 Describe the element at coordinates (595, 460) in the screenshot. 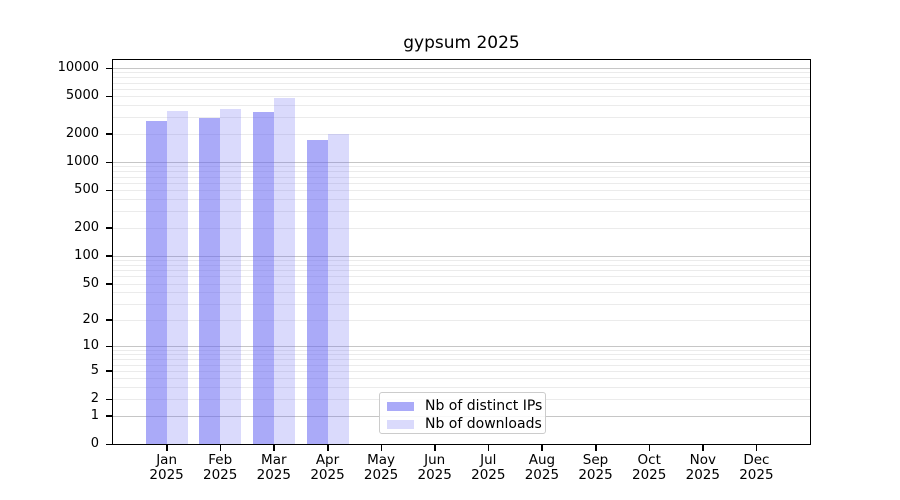

I see `x-tick-month: Sep` at that location.